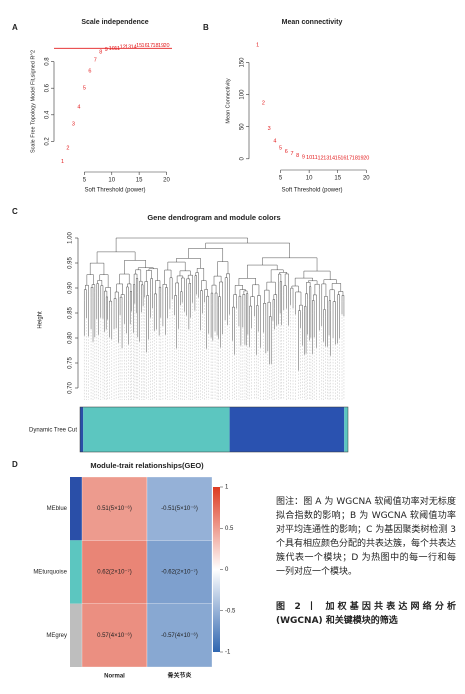 Image resolution: width=465 pixels, height=694 pixels. I want to click on row-label: MEturquoise, so click(50, 573).